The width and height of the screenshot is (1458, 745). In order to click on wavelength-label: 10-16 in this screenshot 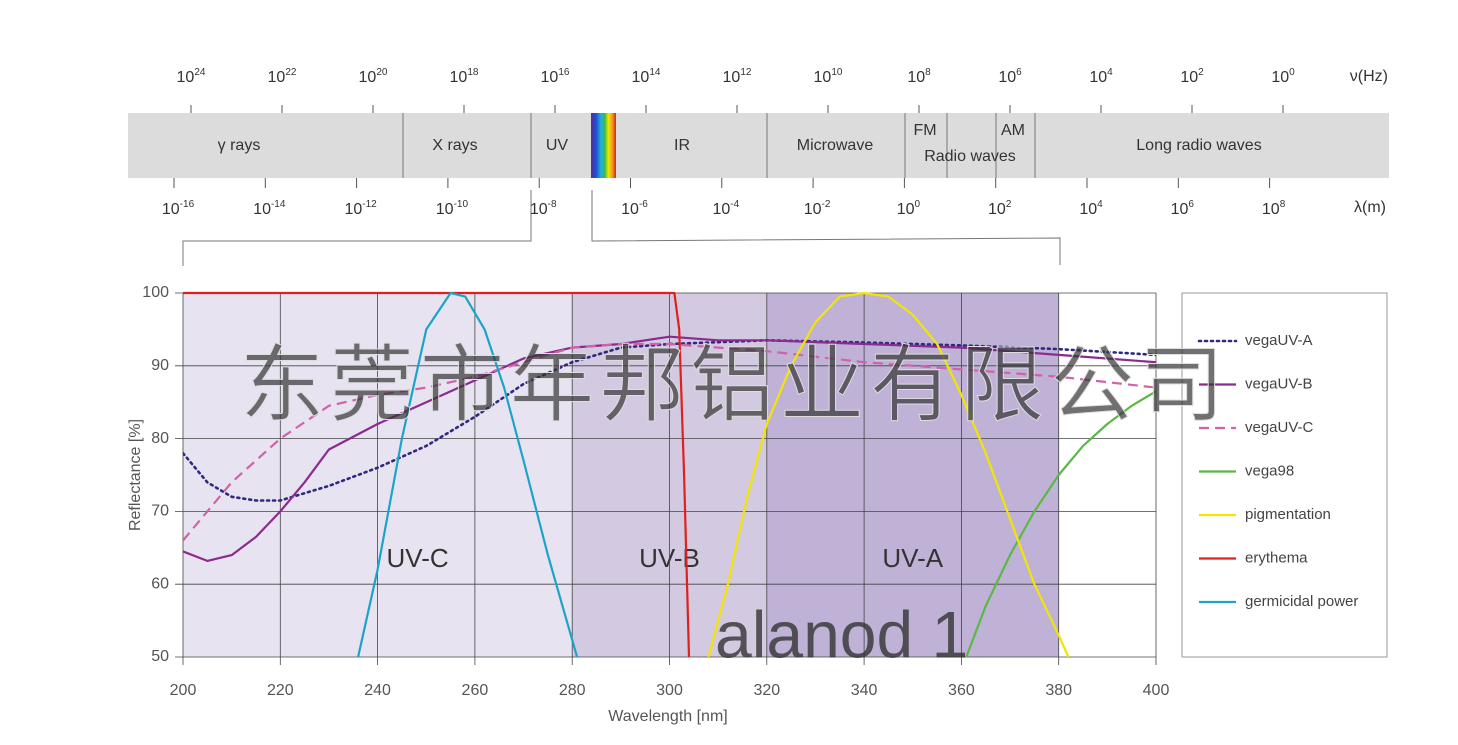, I will do `click(178, 209)`.